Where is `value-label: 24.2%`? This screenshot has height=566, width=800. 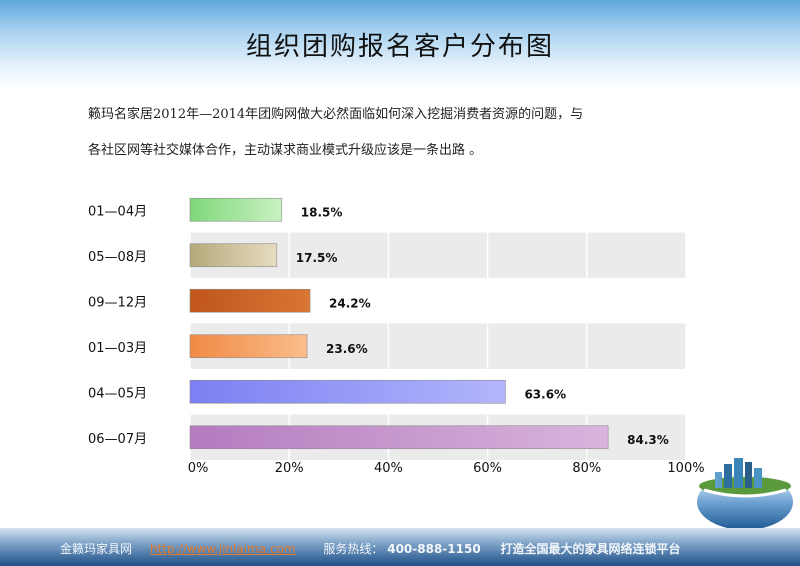 value-label: 24.2% is located at coordinates (350, 303).